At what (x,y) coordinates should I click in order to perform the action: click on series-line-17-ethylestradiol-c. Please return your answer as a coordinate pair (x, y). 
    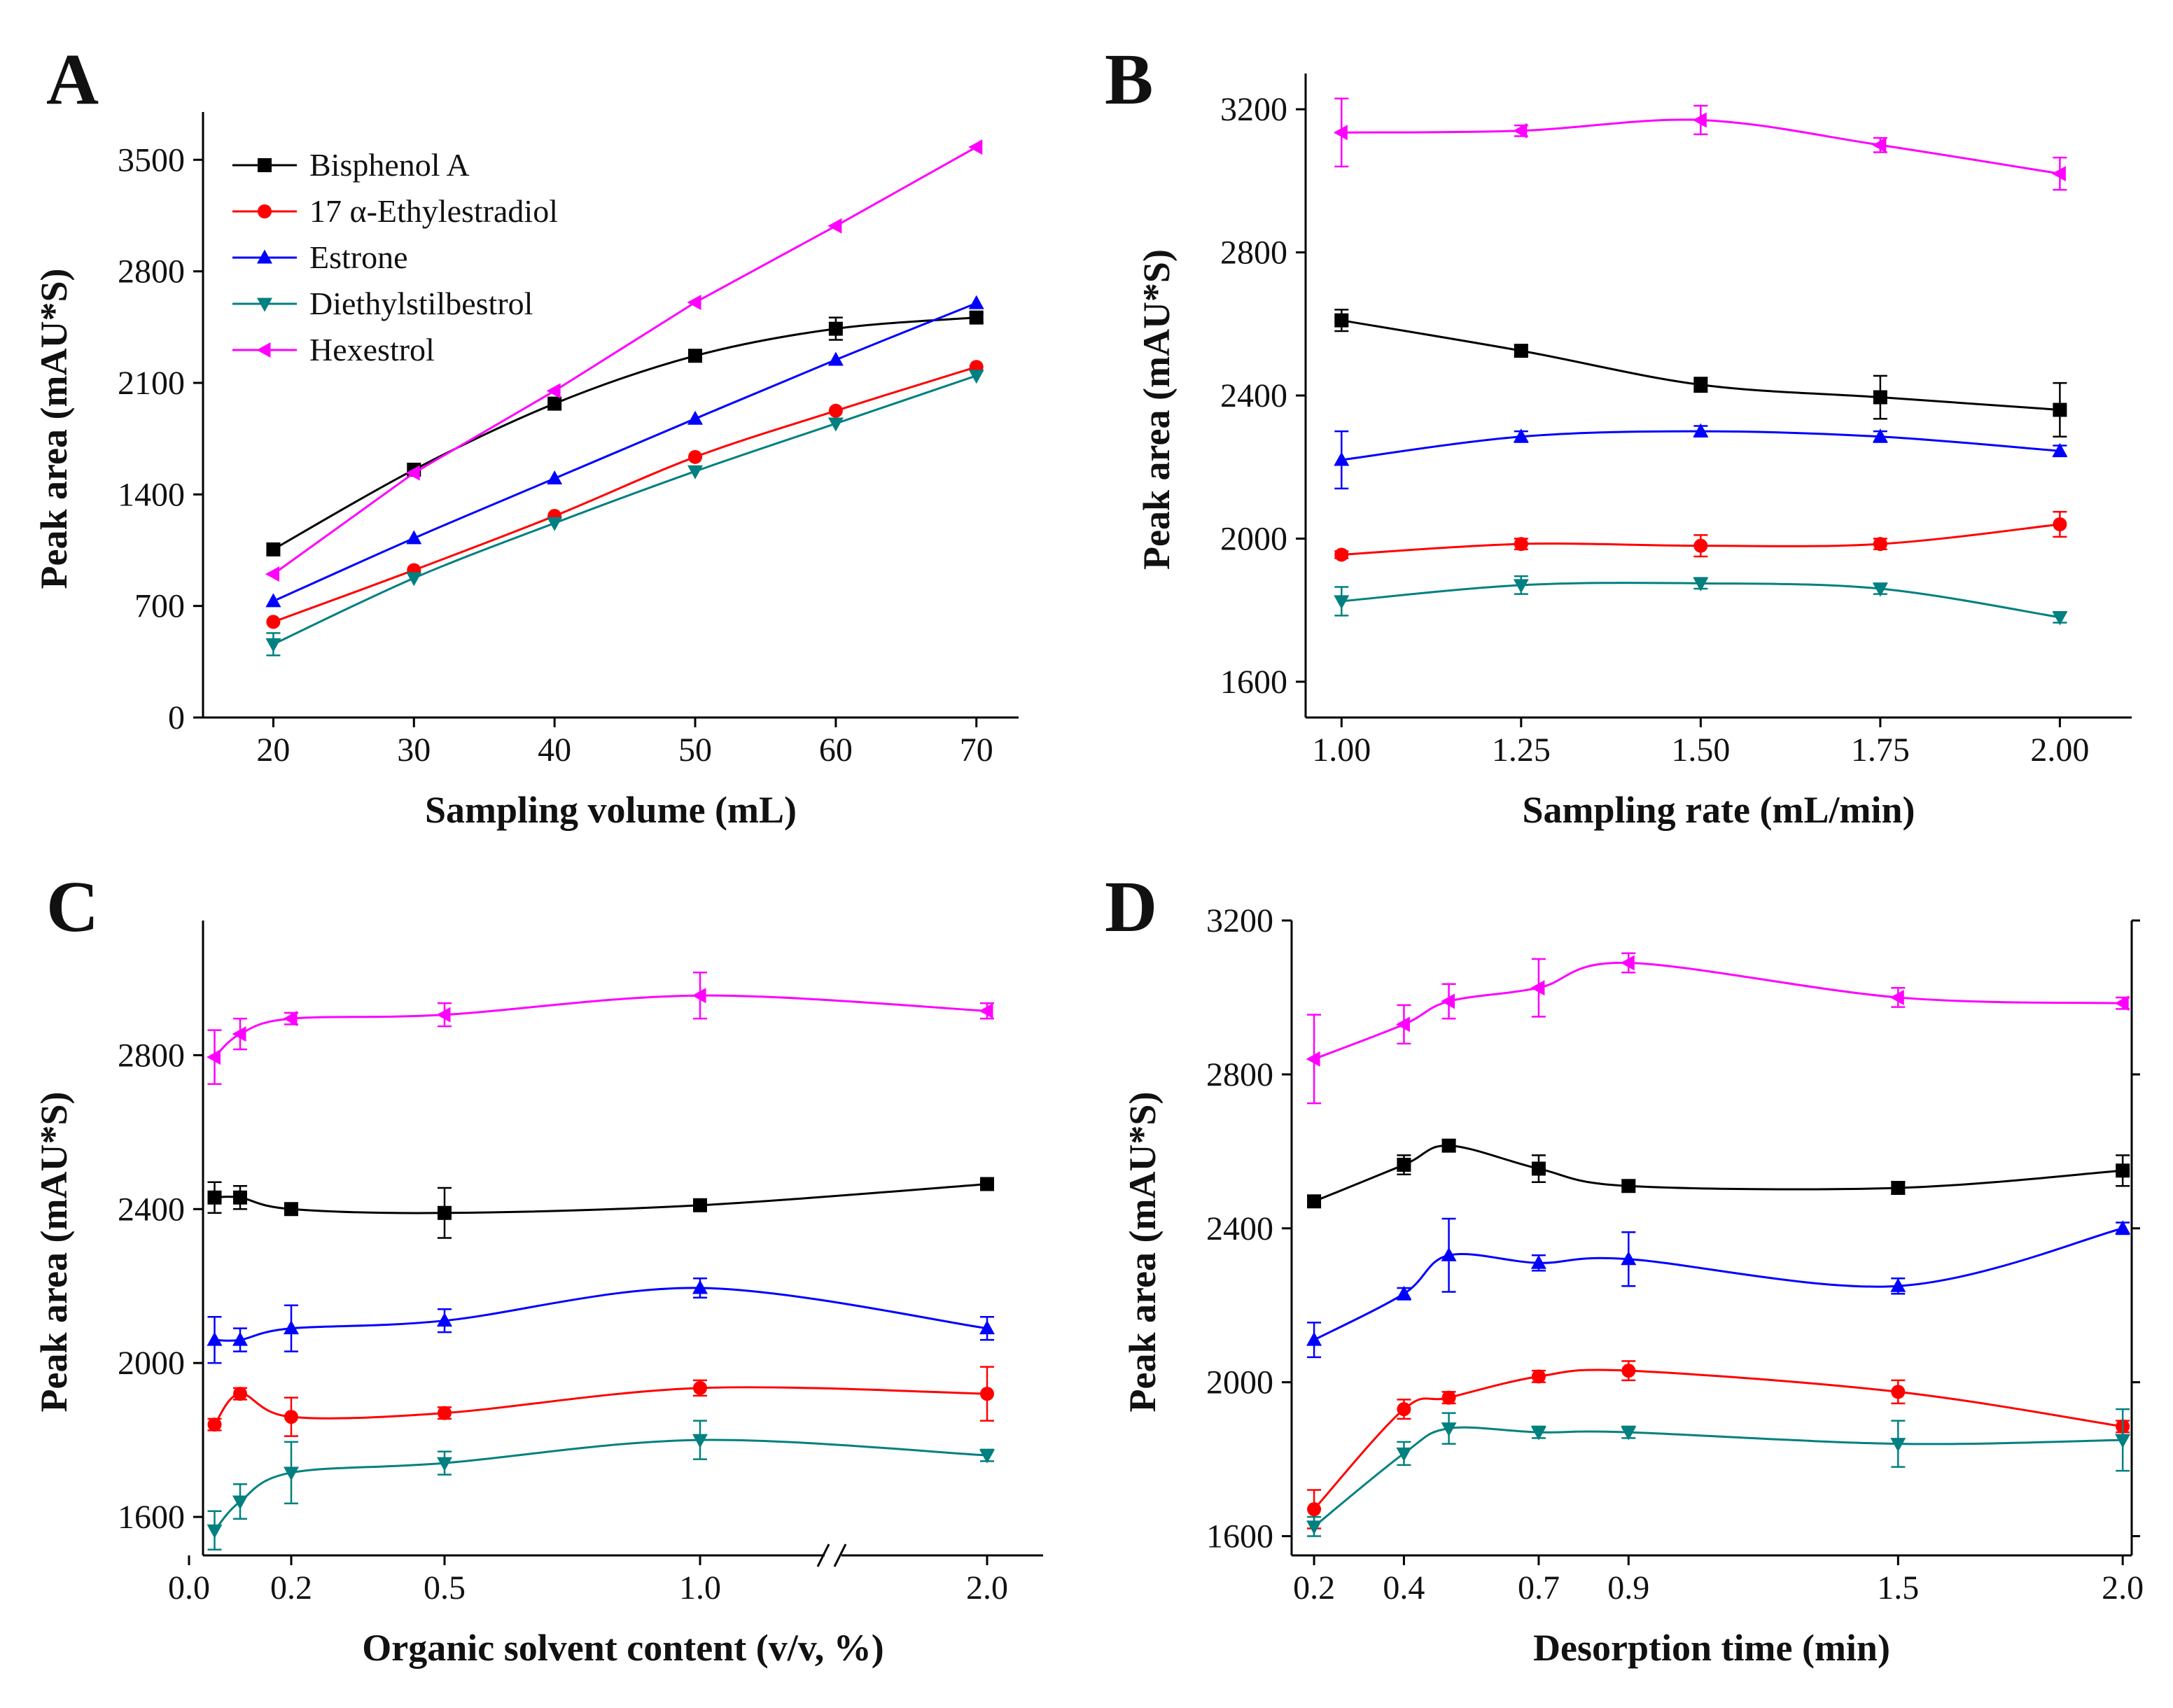
    Looking at the image, I should click on (601, 1406).